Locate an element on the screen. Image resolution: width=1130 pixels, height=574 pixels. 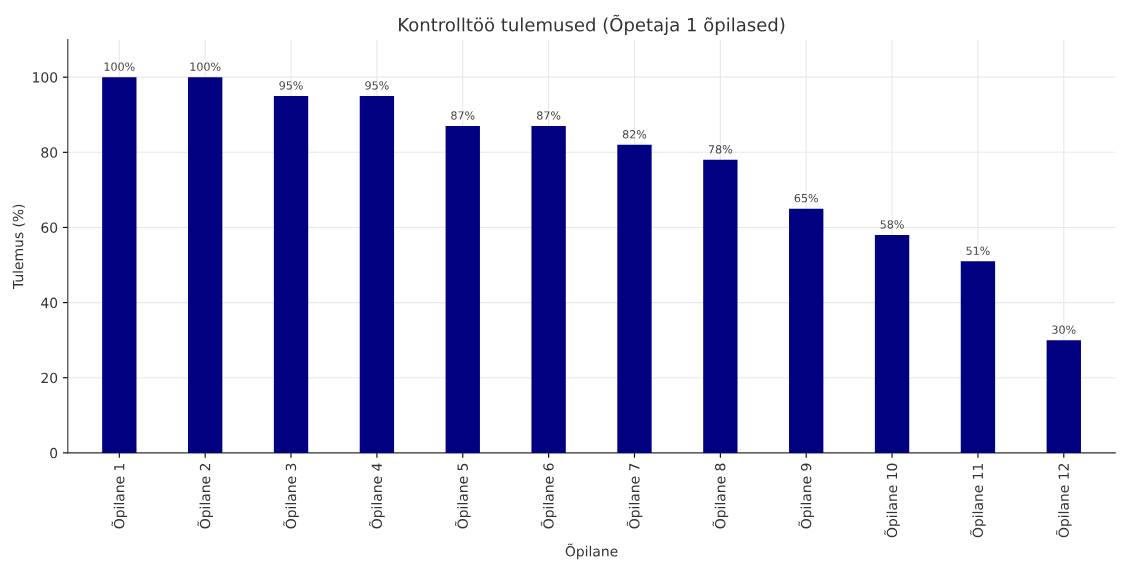
y-tick-label: 0 is located at coordinates (54, 453).